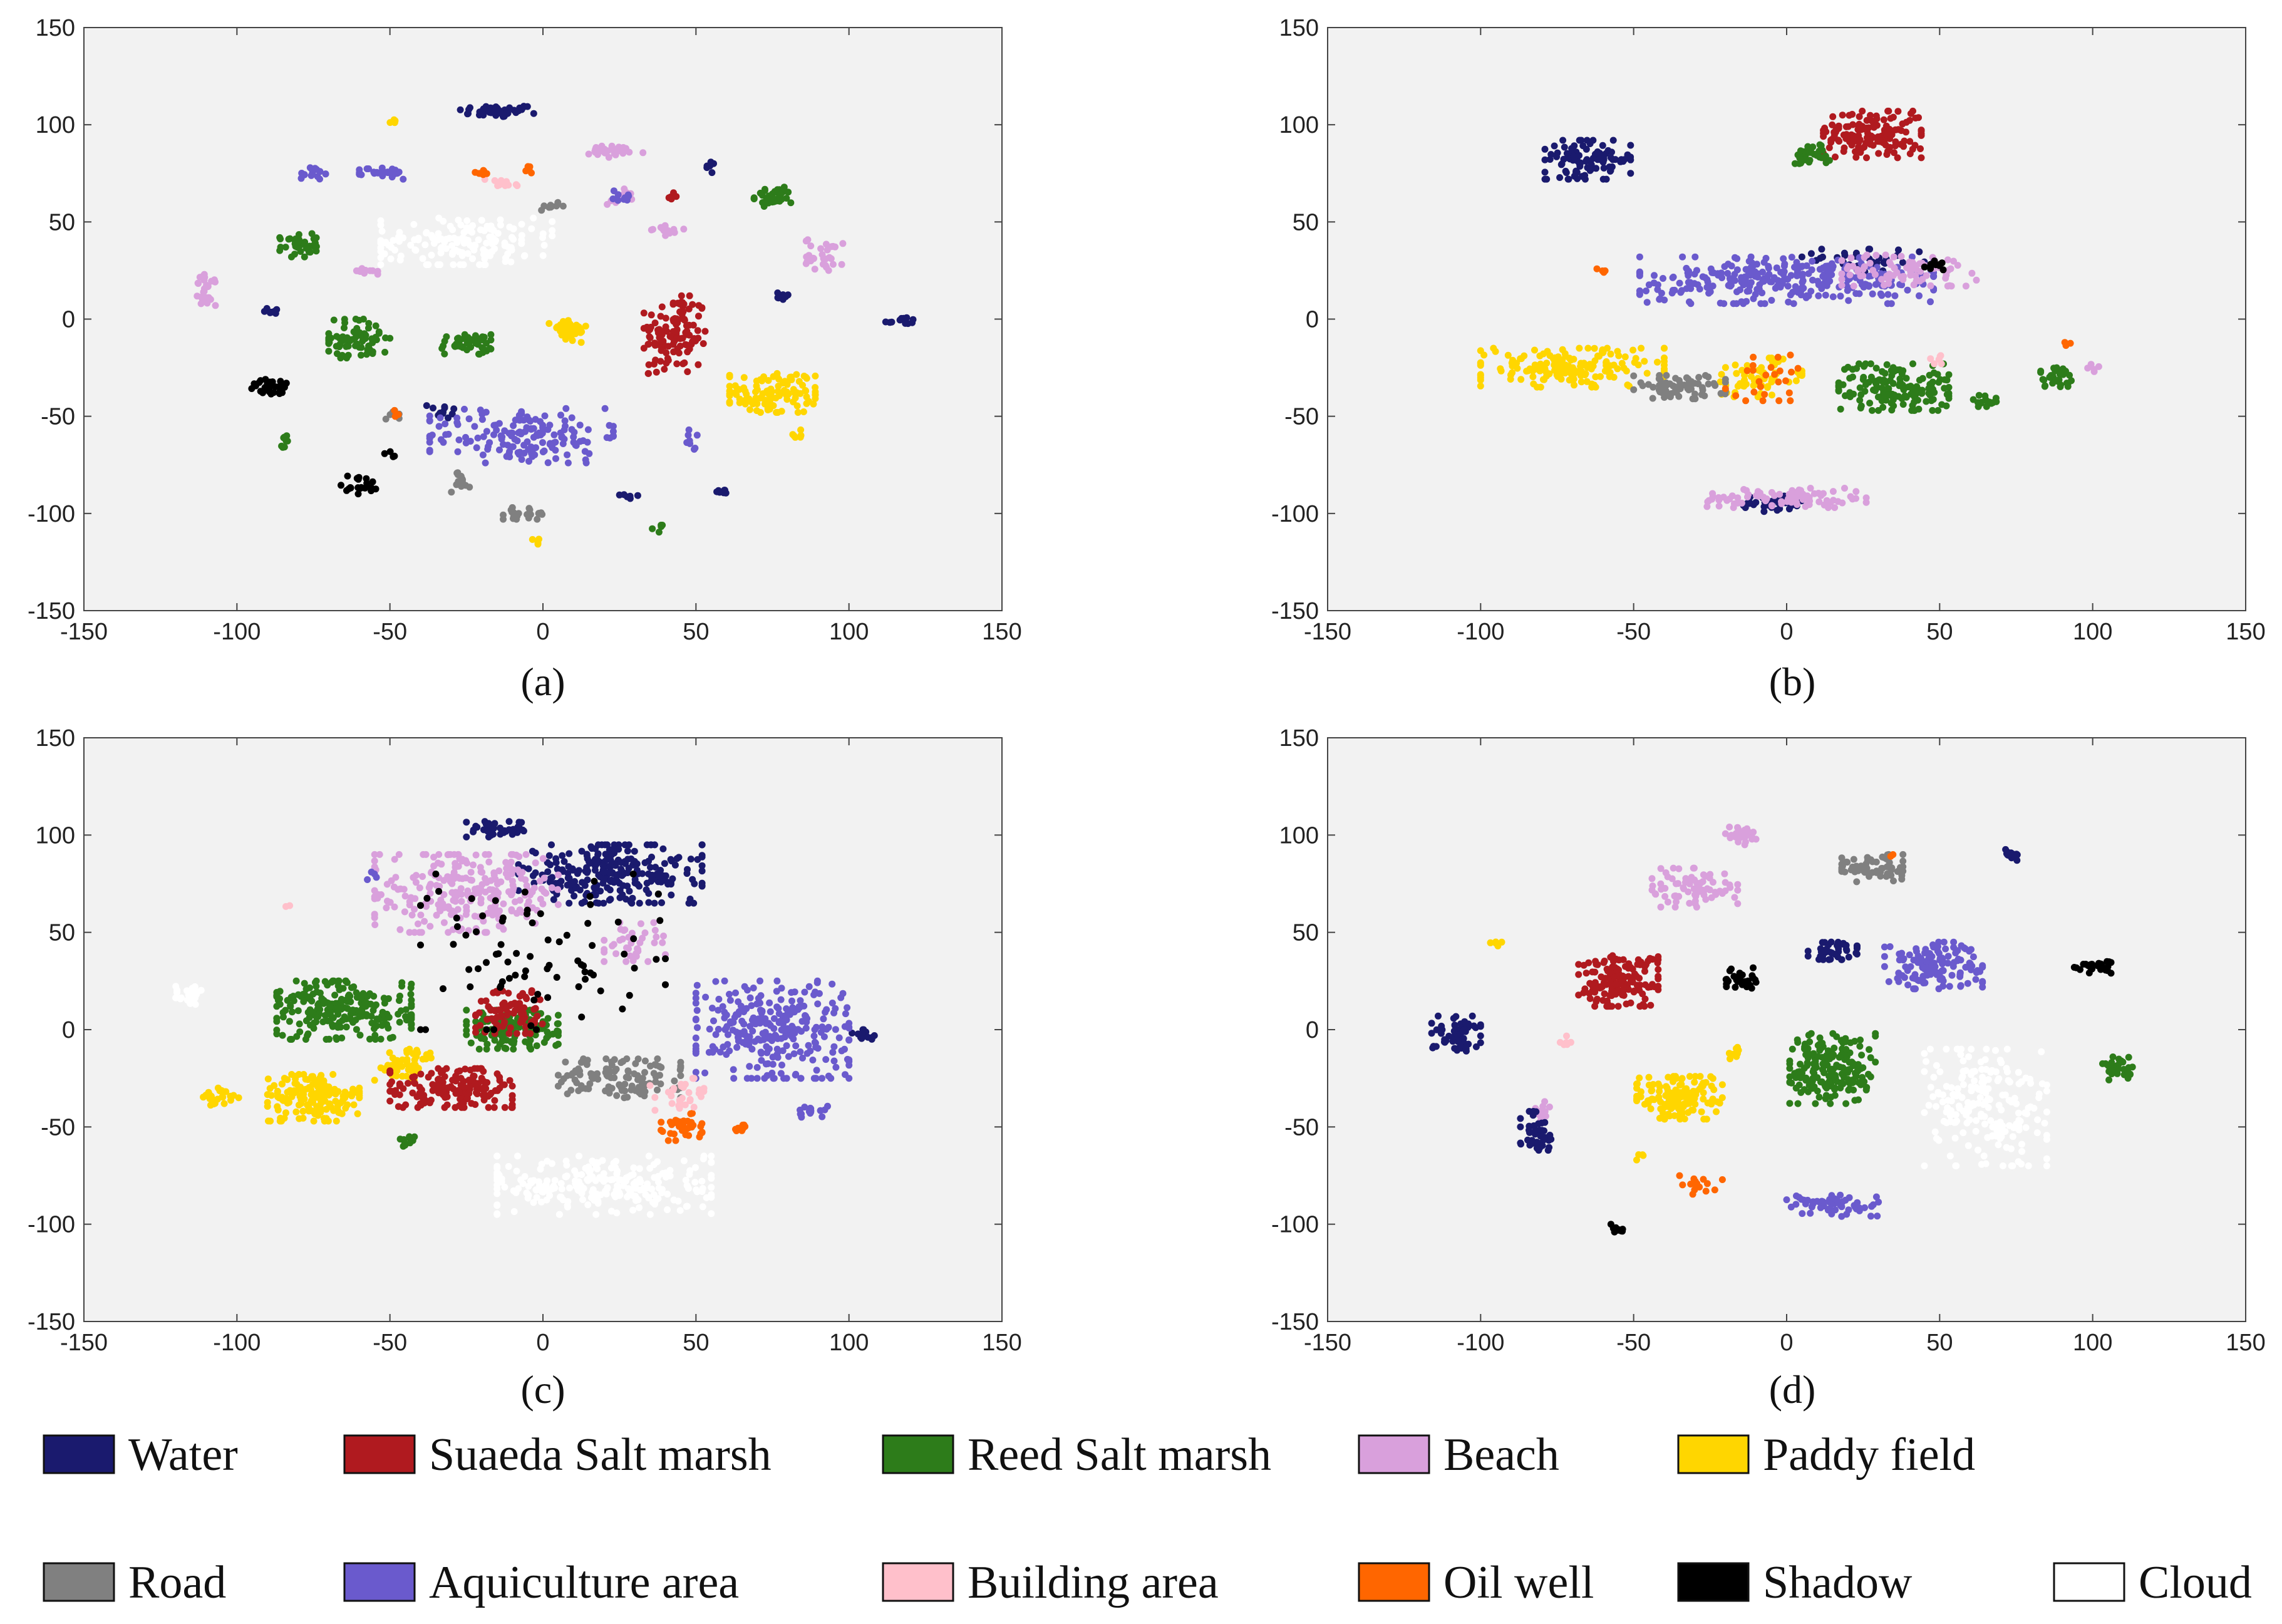  Describe the element at coordinates (237, 632) in the screenshot. I see `x-tick-label: -100` at that location.